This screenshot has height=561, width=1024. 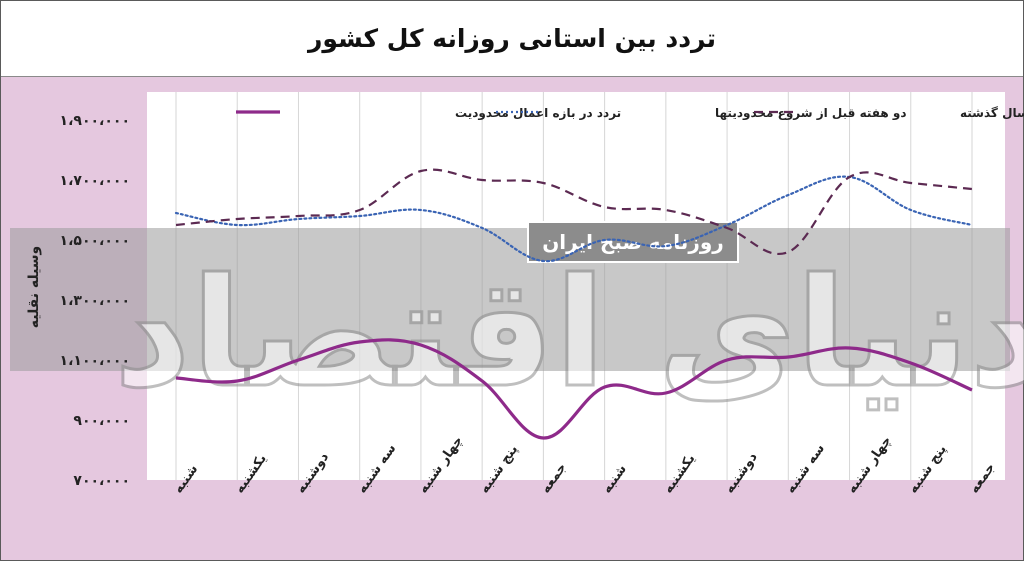 What do you see at coordinates (95, 181) in the screenshot?
I see `y-tick-label: ۱،۷۰۰،۰۰۰` at bounding box center [95, 181].